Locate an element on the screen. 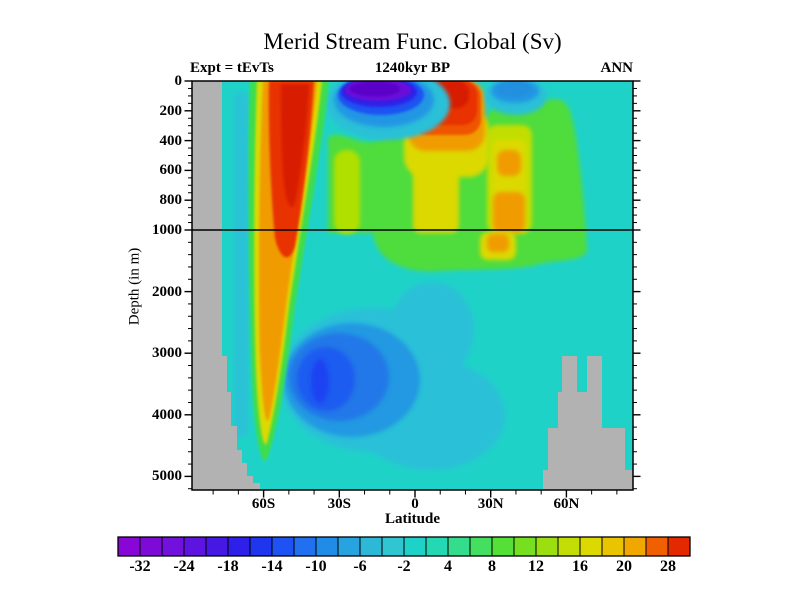  colorbar-frame is located at coordinates (404, 546).